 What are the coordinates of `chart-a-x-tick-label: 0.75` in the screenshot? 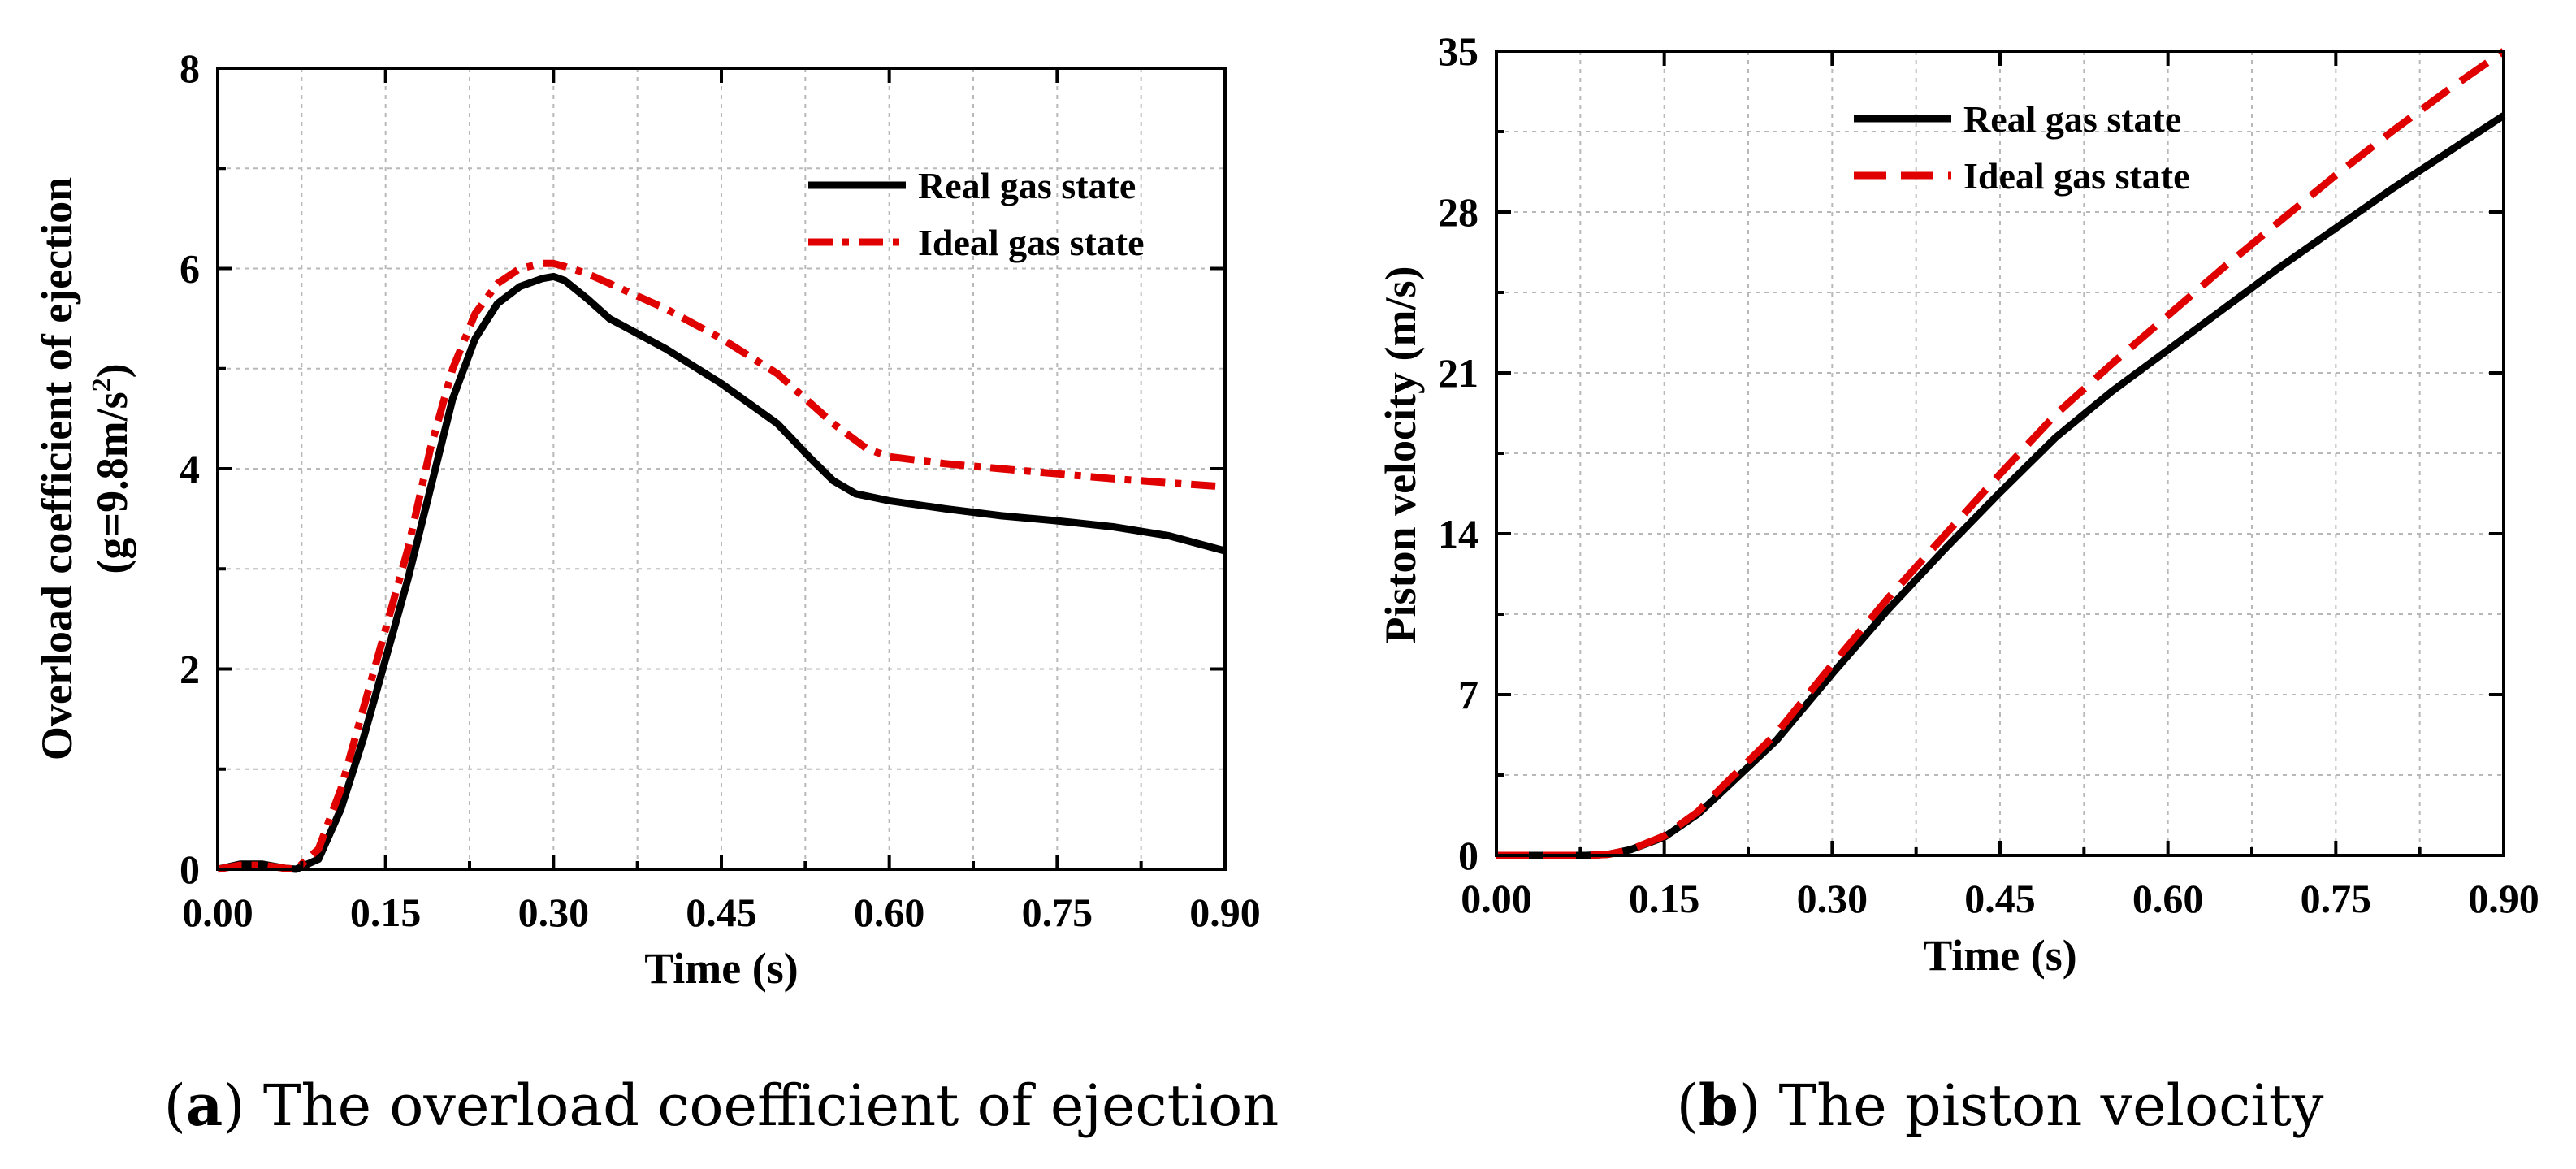 It's located at (1057, 912).